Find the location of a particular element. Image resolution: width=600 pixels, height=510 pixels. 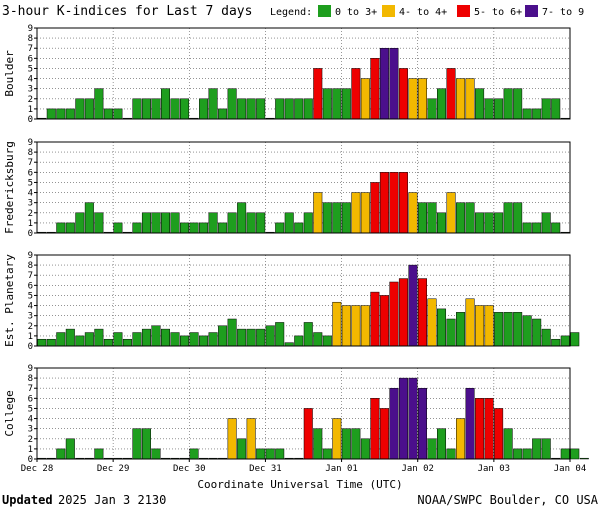

y-tick-label: 3 is located at coordinates (30, 90).